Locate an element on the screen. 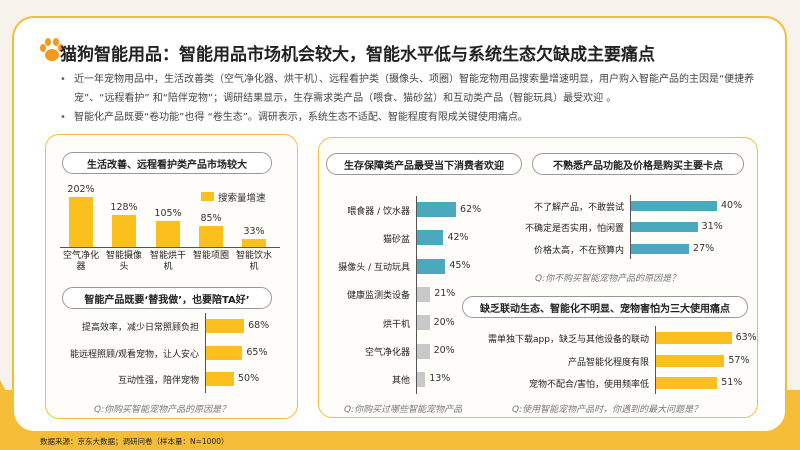 This screenshot has height=450, width=800. data-label: 68% is located at coordinates (259, 325).